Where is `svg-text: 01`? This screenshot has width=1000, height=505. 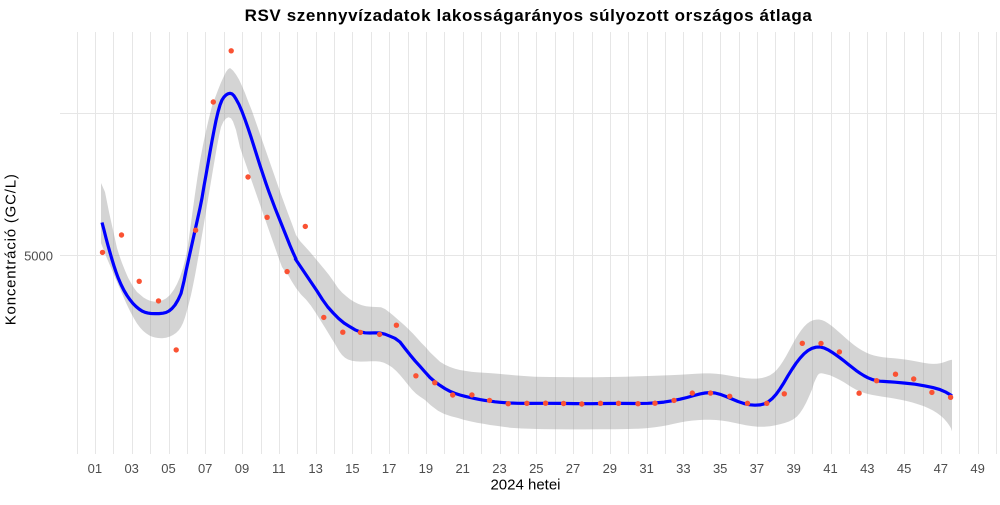 svg-text: 01 is located at coordinates (95, 468).